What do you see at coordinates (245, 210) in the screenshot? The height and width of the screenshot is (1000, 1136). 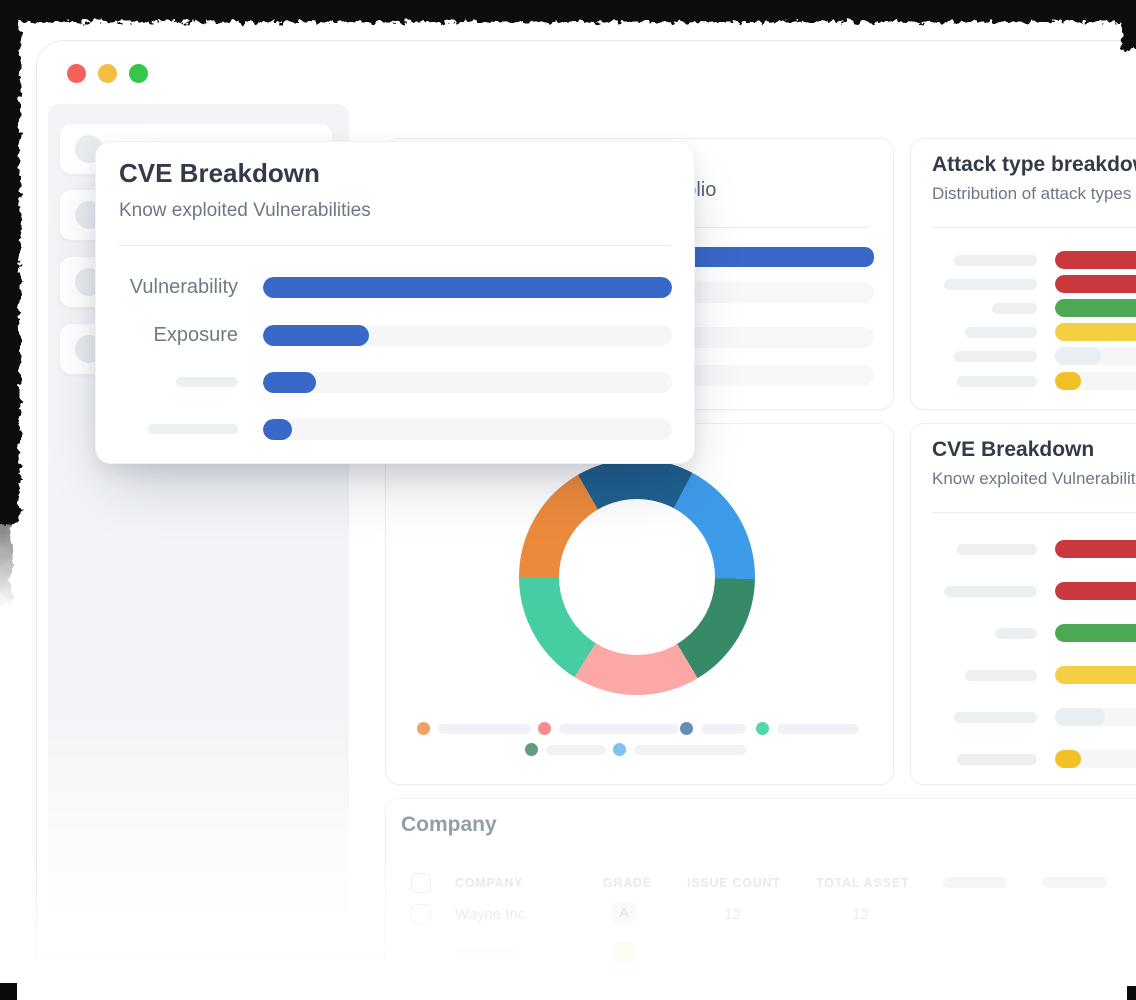 I see `popover-subtitle: Know exploited Vulnerabilities` at bounding box center [245, 210].